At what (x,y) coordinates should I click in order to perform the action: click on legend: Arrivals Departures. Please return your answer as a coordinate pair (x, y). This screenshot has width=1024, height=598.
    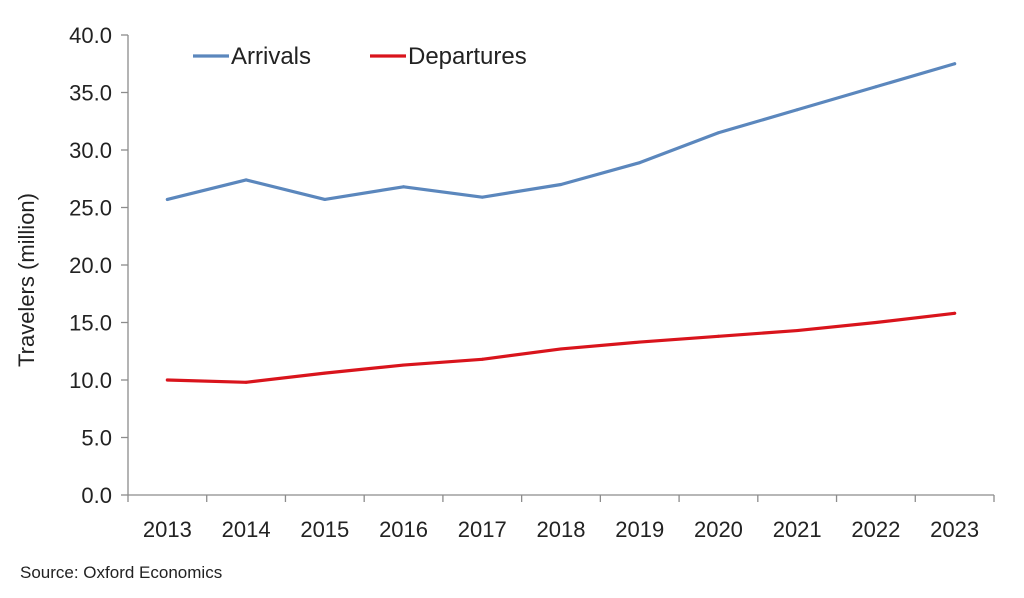
    Looking at the image, I should click on (360, 56).